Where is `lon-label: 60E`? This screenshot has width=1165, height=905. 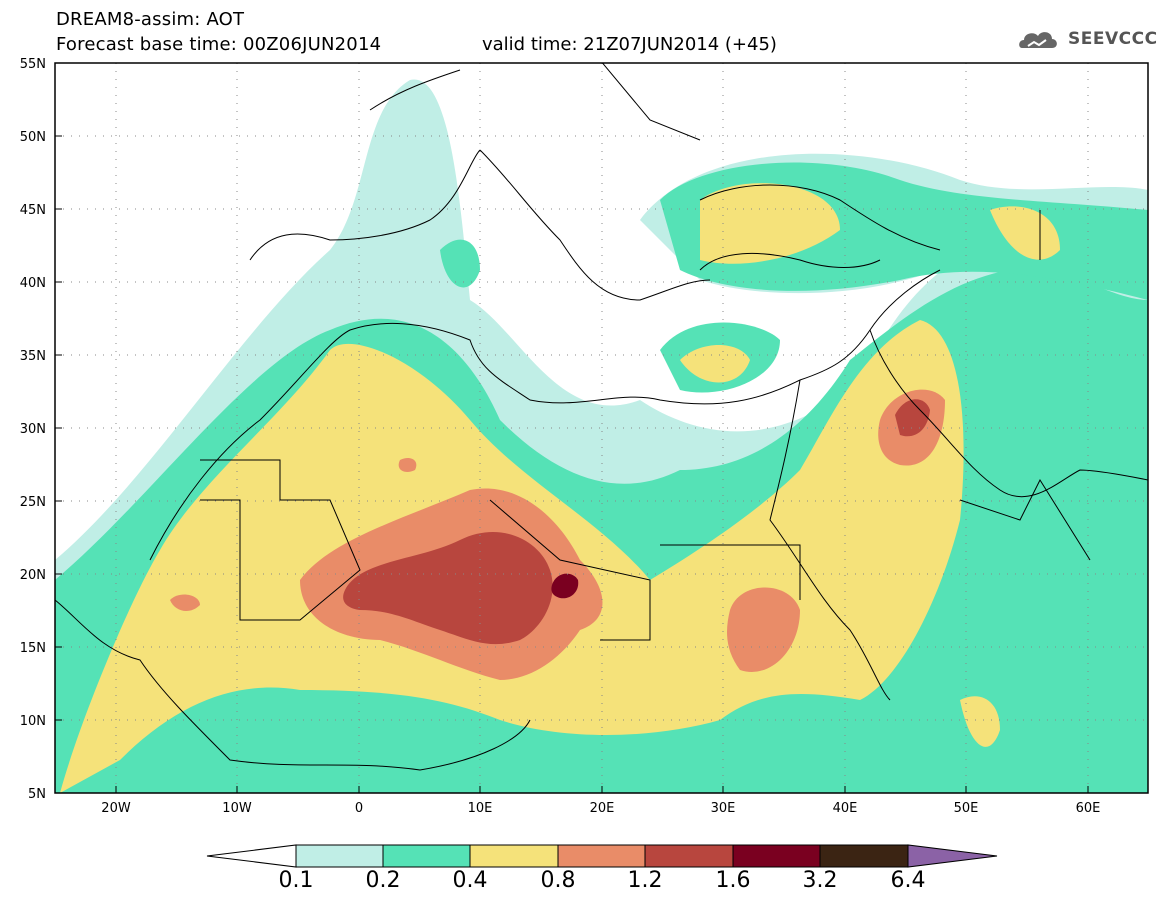
lon-label: 60E is located at coordinates (1088, 808).